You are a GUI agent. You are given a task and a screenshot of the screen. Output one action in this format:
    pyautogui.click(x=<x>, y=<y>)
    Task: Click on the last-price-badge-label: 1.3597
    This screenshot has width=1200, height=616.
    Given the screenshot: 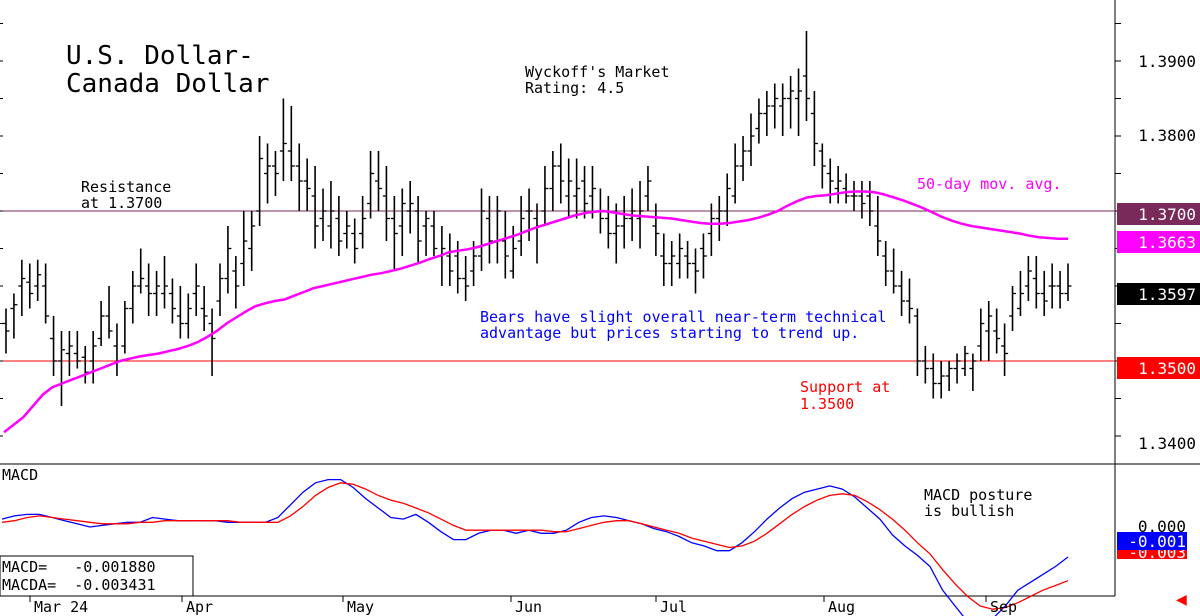 What is the action you would take?
    pyautogui.click(x=1167, y=294)
    